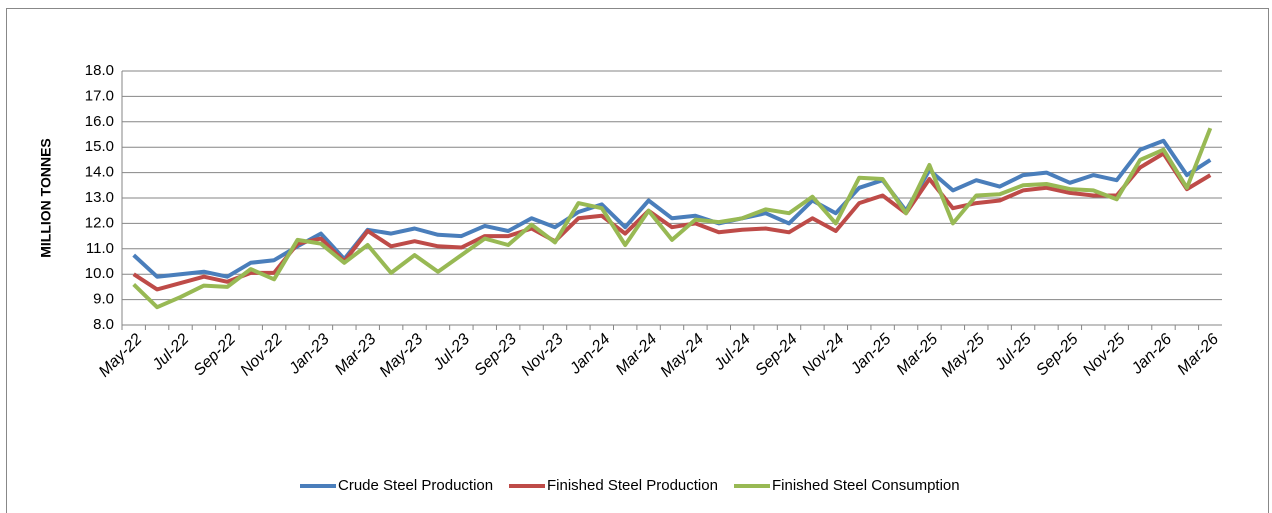 The image size is (1272, 513). I want to click on y-tick-label: 13.0, so click(99, 197).